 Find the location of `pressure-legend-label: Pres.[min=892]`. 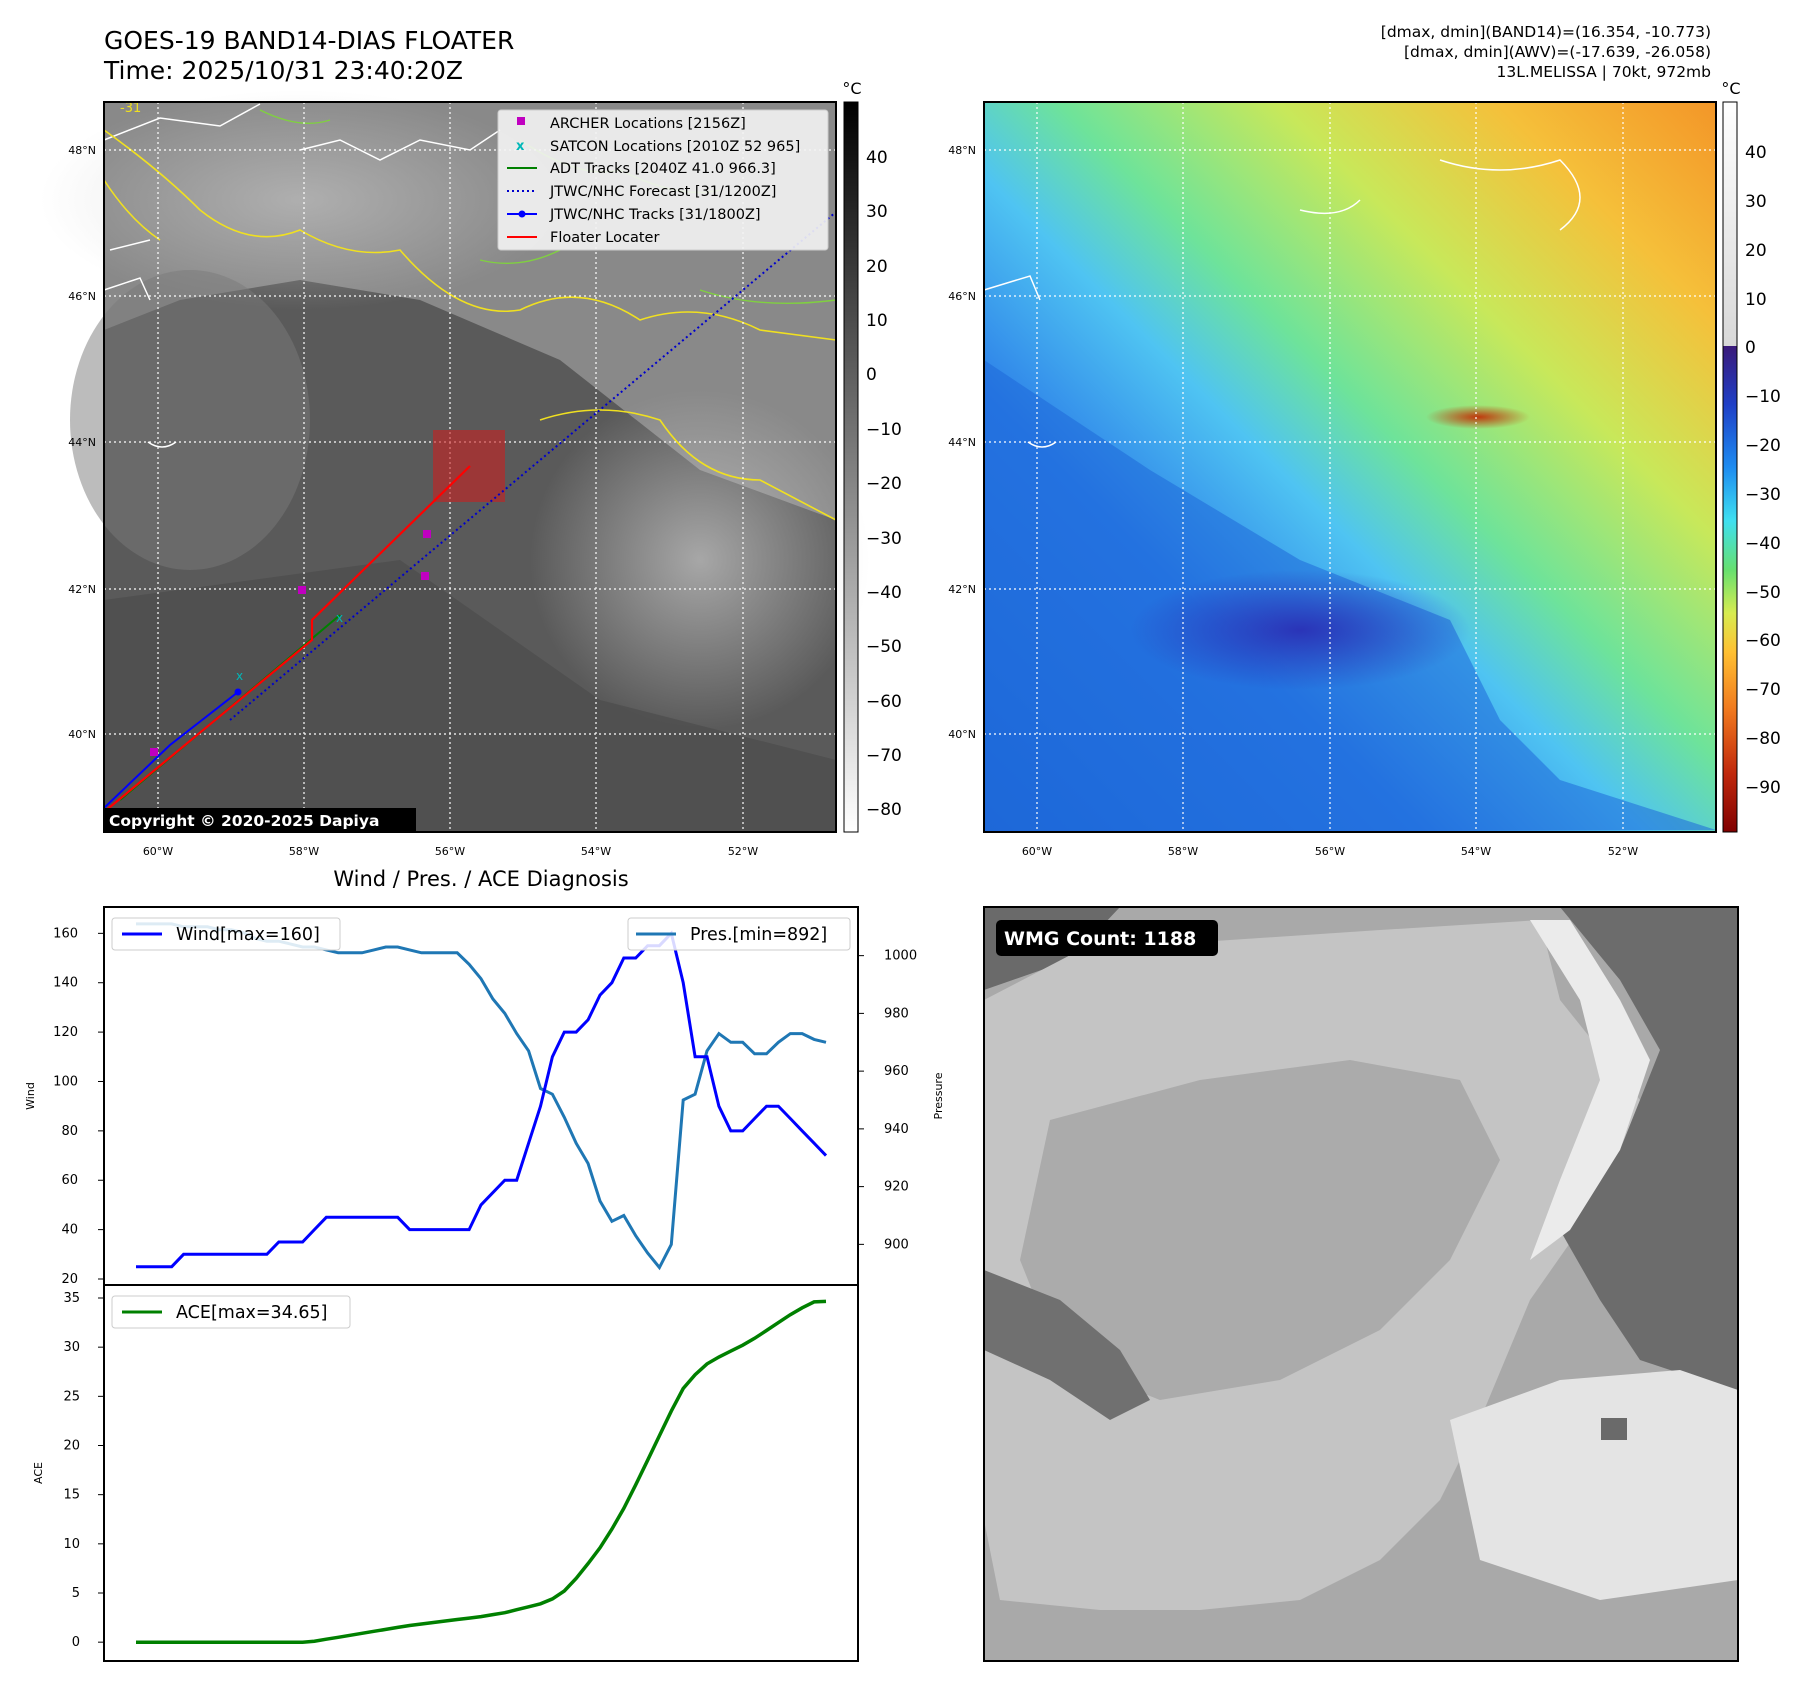

pressure-legend-label: Pres.[min=892] is located at coordinates (758, 935).